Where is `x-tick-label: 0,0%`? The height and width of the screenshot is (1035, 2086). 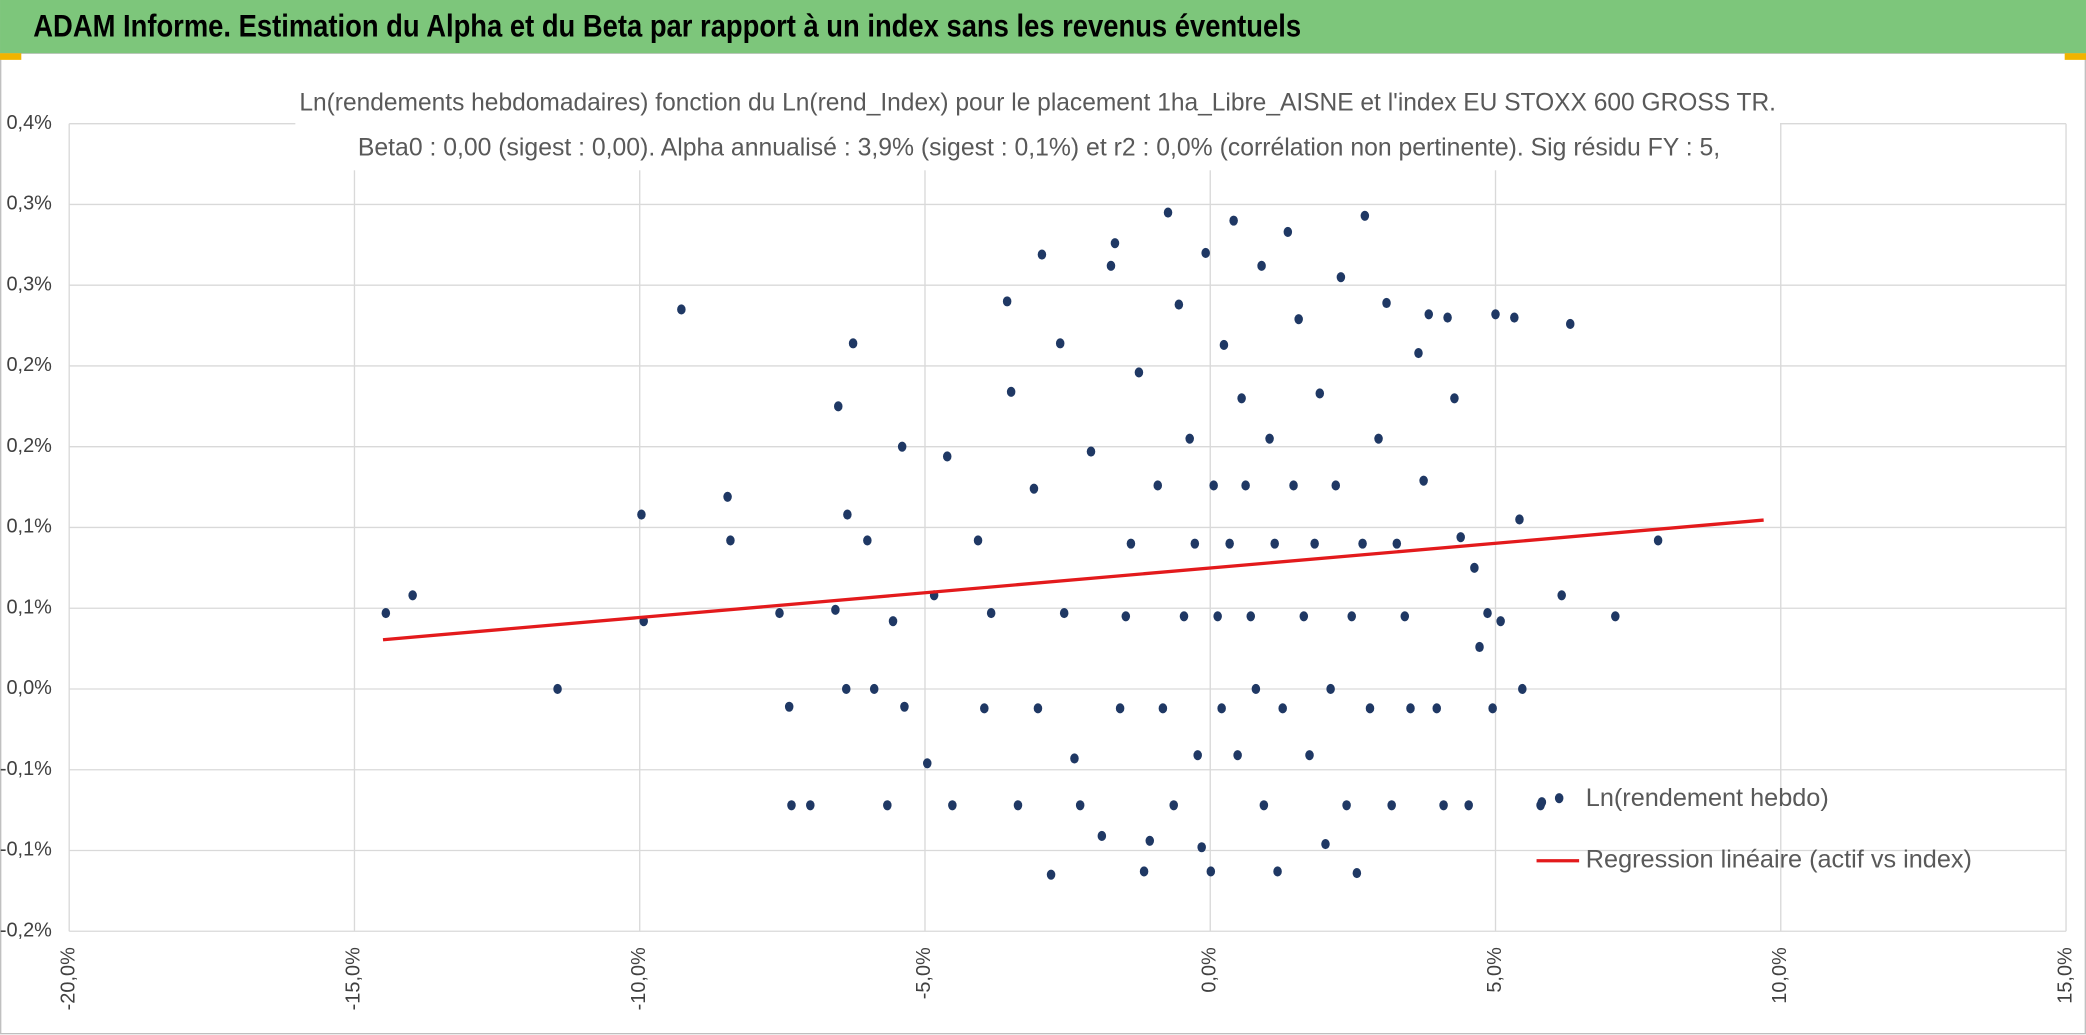 x-tick-label: 0,0% is located at coordinates (1210, 970).